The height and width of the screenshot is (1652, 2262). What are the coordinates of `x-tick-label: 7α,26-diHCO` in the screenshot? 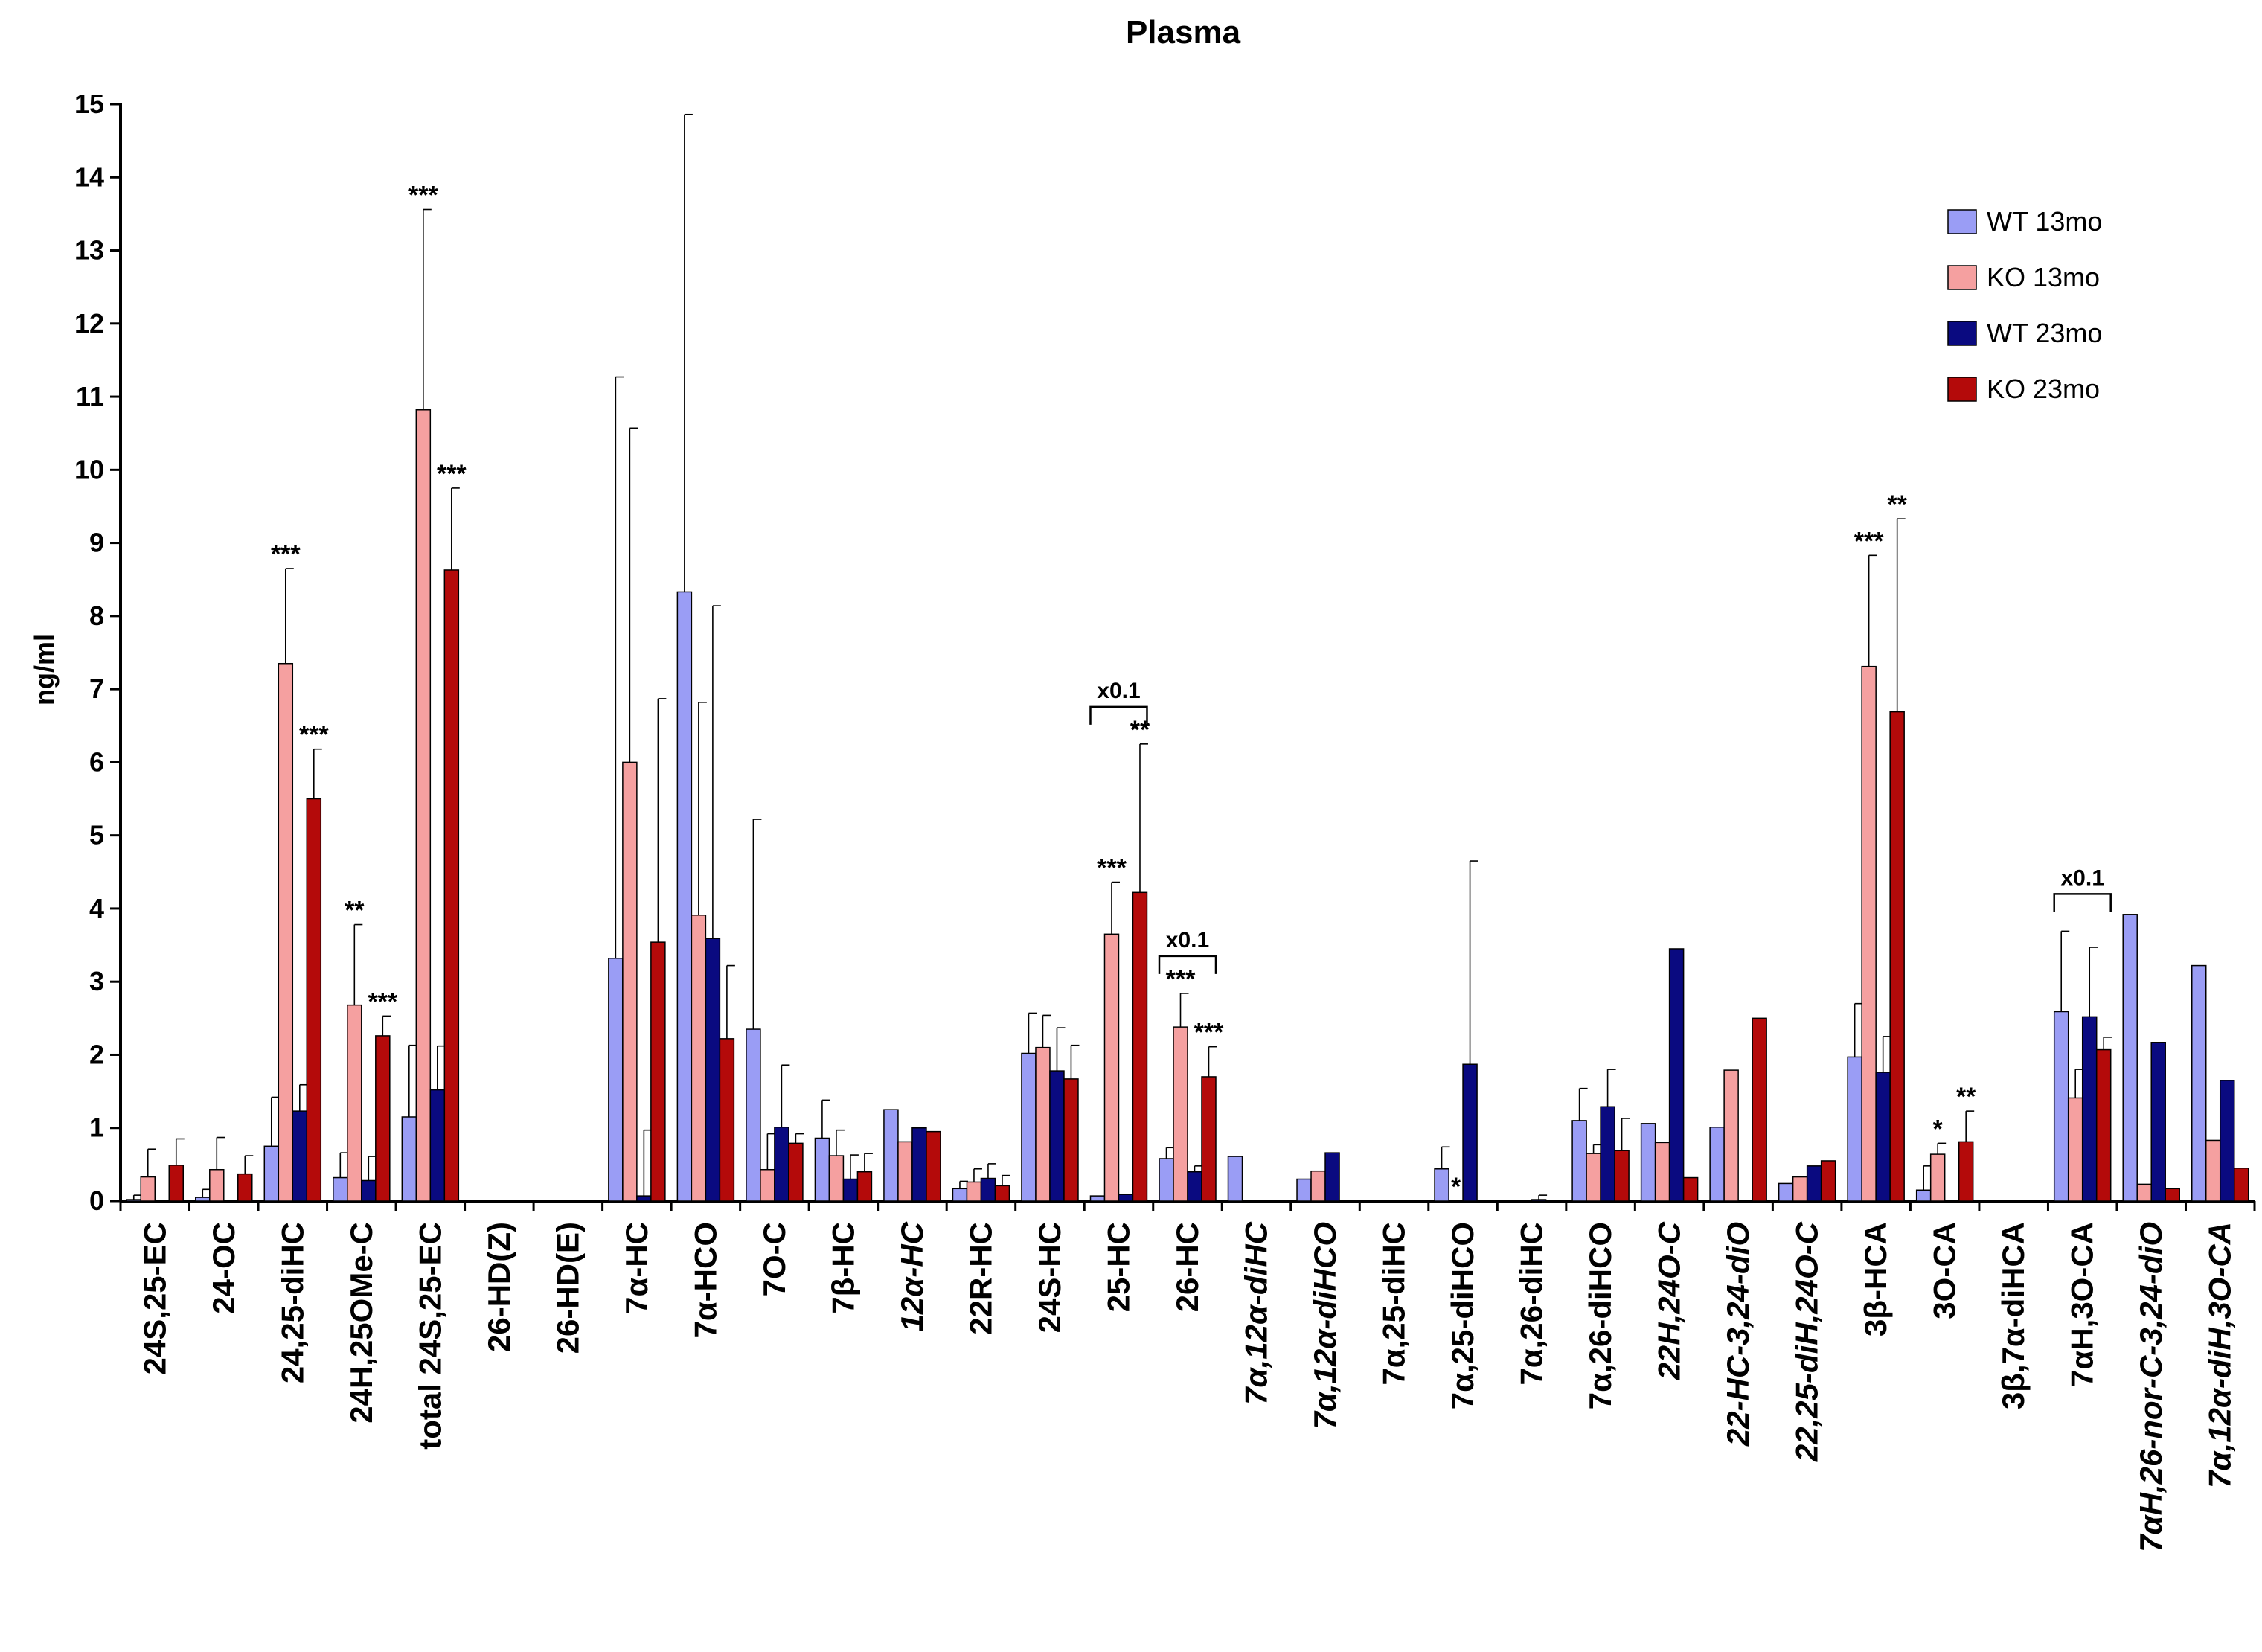 It's located at (1600, 1315).